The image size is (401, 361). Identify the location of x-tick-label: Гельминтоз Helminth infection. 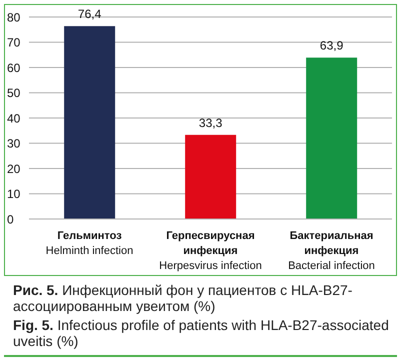
(90, 243).